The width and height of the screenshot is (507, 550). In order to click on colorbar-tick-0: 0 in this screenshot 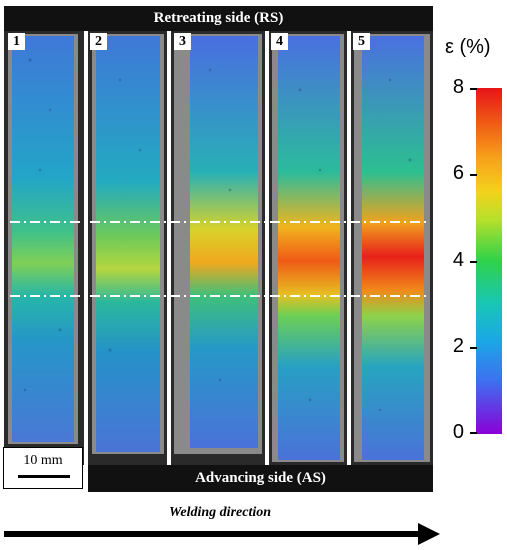, I will do `click(458, 432)`.